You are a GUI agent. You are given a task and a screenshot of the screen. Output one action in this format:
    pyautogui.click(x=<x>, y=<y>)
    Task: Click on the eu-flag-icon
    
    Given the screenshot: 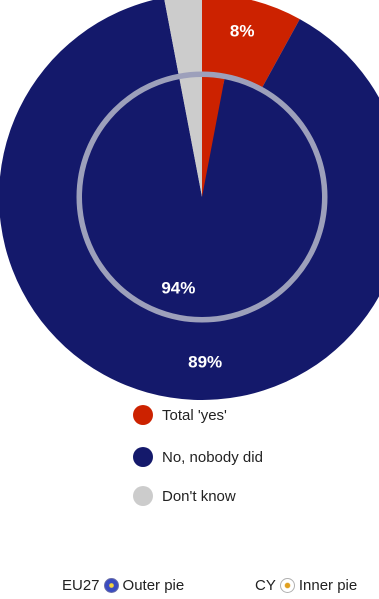 What is the action you would take?
    pyautogui.click(x=111, y=585)
    